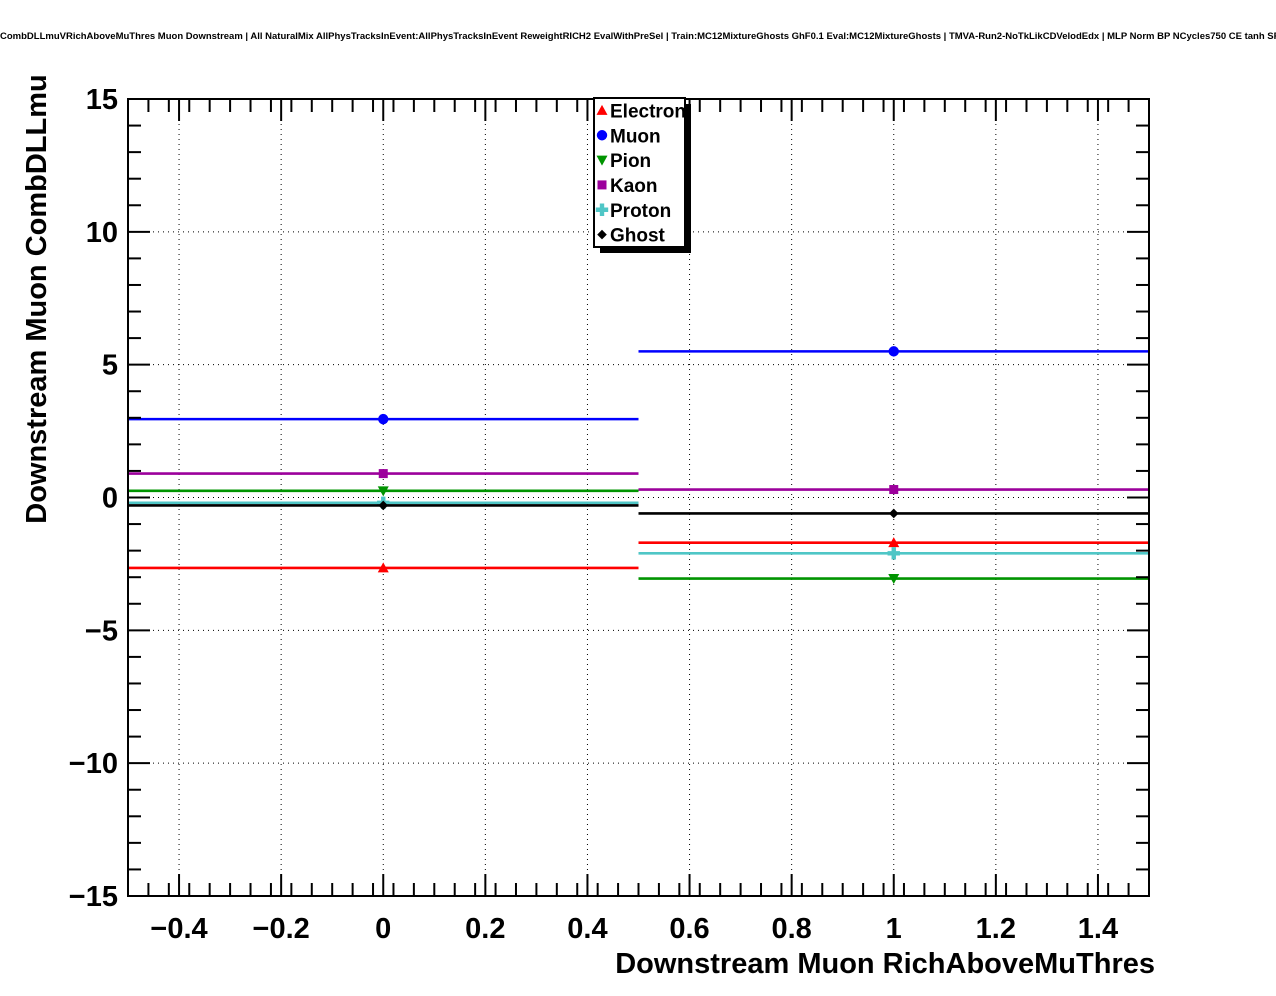 The height and width of the screenshot is (996, 1276). Describe the element at coordinates (101, 631) in the screenshot. I see `y-tick-label: −5` at that location.